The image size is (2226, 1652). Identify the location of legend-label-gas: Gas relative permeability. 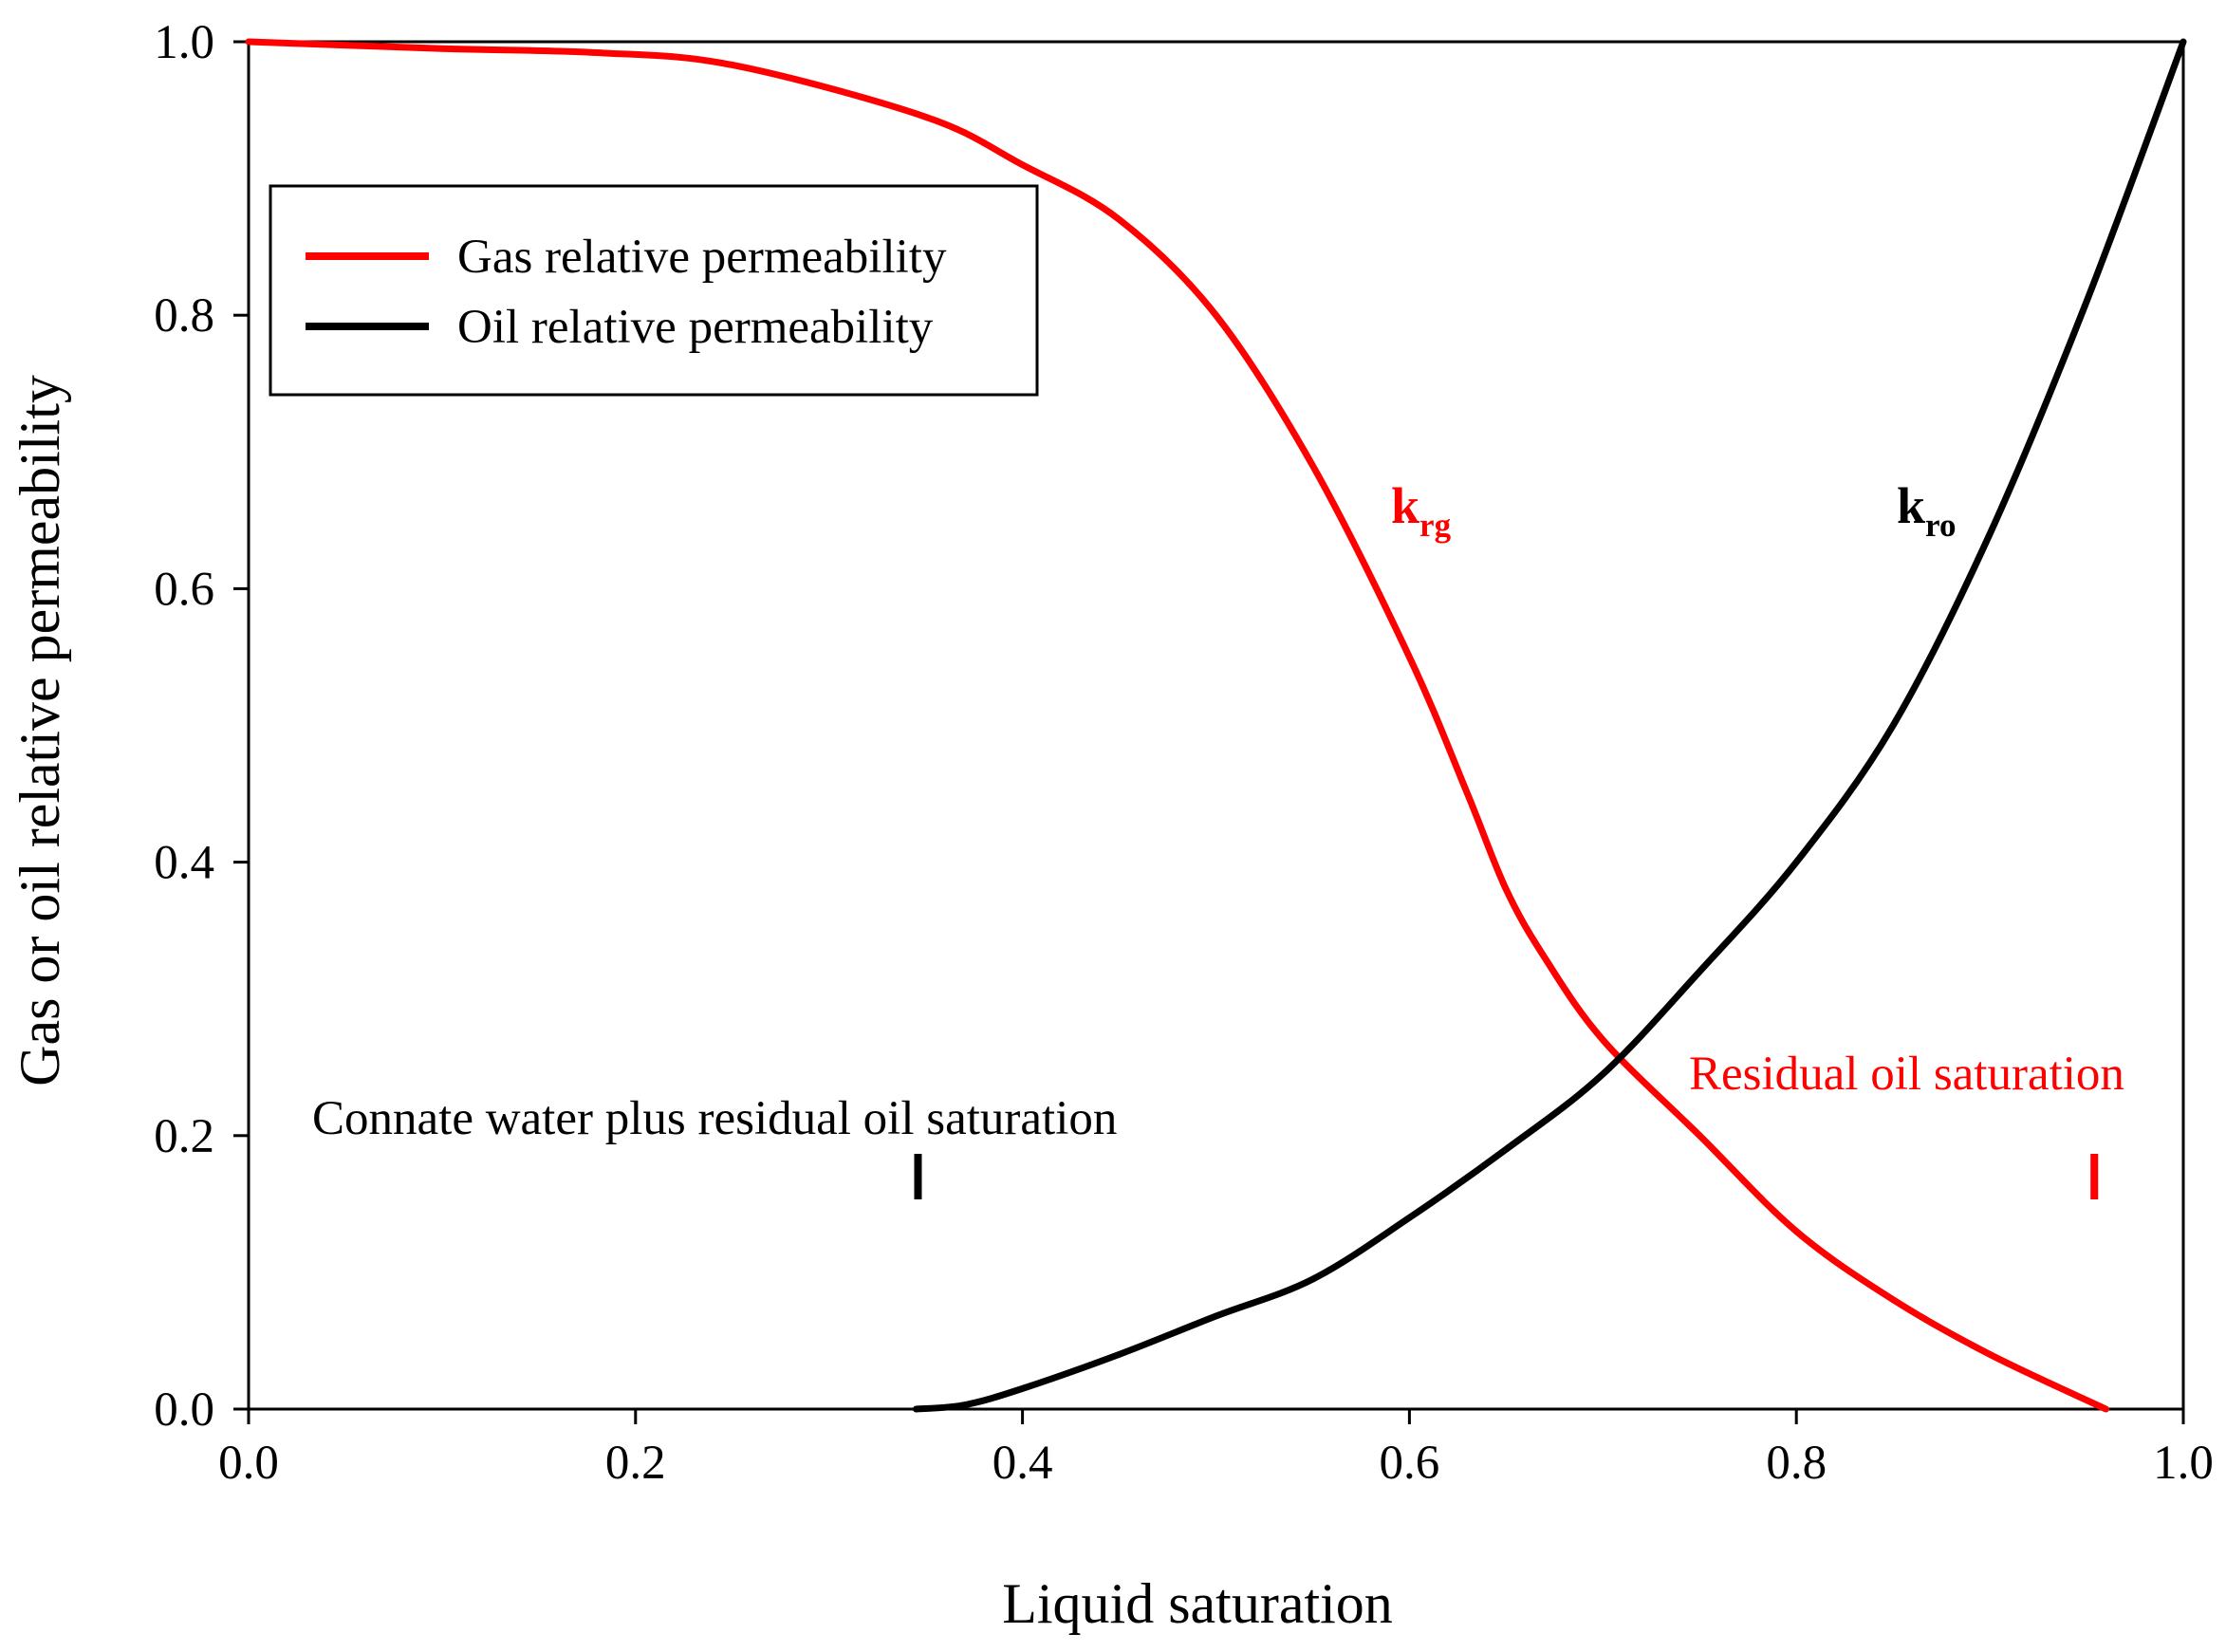
(702, 257).